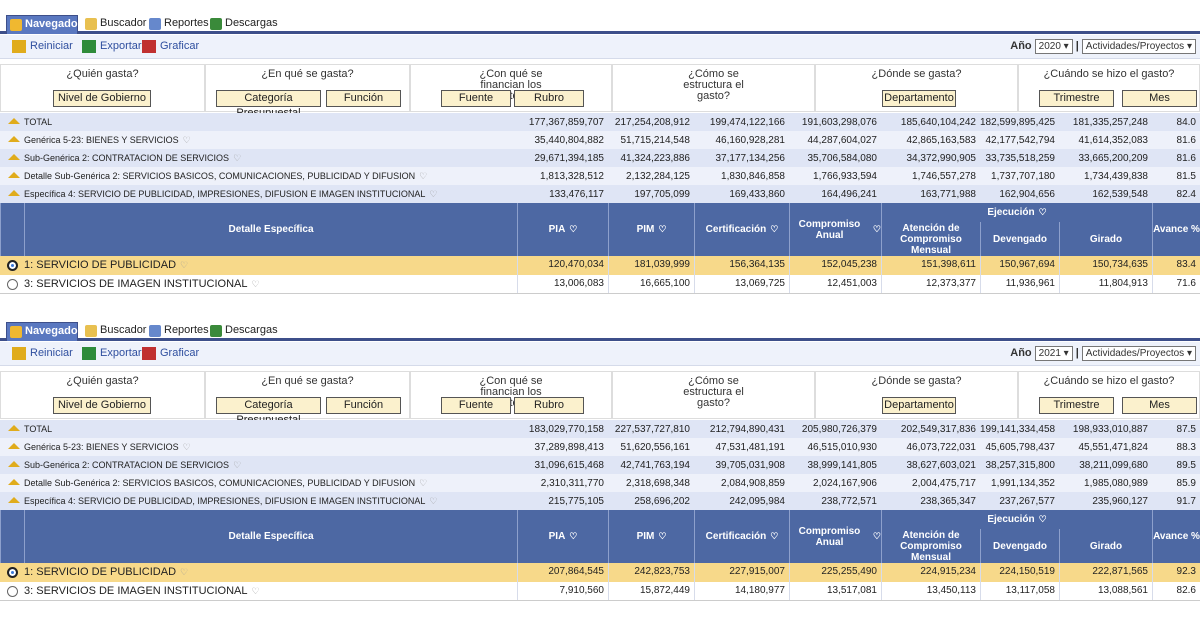 The image size is (1200, 621). What do you see at coordinates (694, 265) in the screenshot?
I see `column-divider` at bounding box center [694, 265].